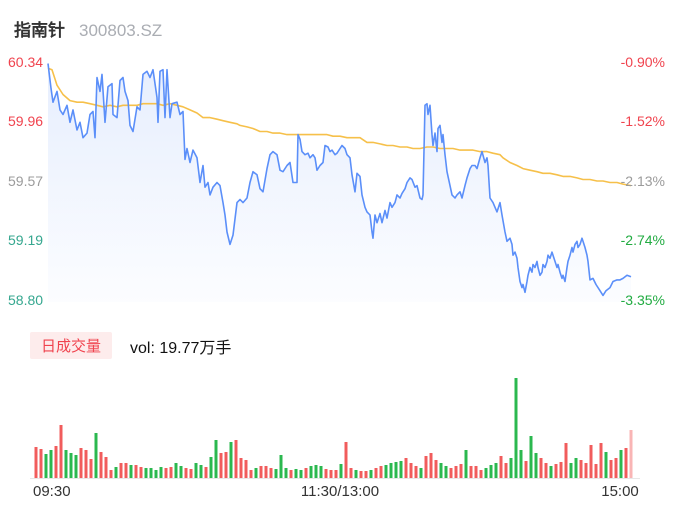 The image size is (686, 524). I want to click on volume-legend-badge: 日成交量, so click(71, 345).